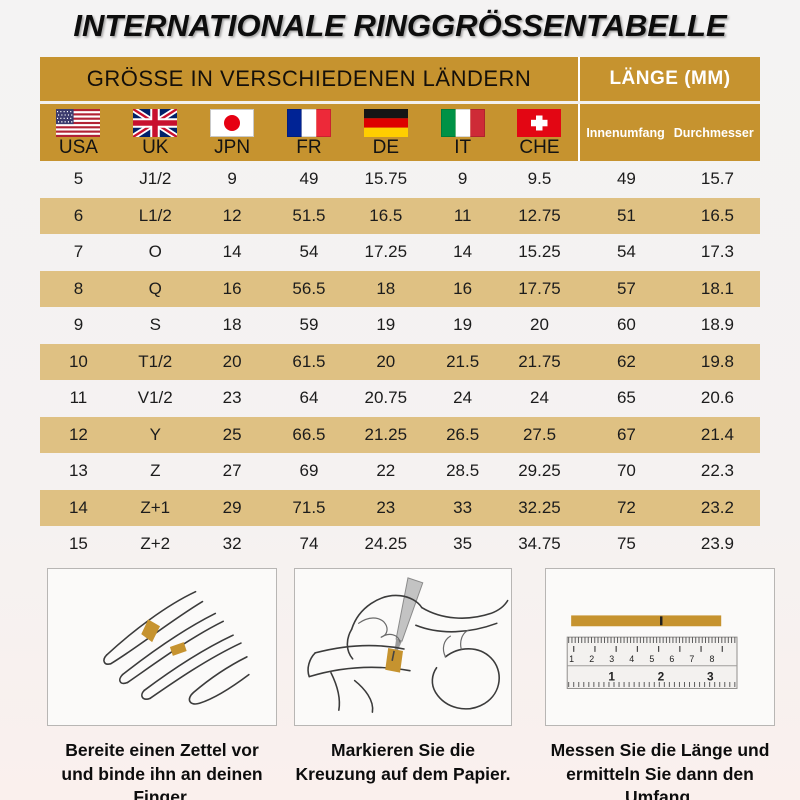 The width and height of the screenshot is (800, 800). I want to click on svg-text: 8, so click(711, 659).